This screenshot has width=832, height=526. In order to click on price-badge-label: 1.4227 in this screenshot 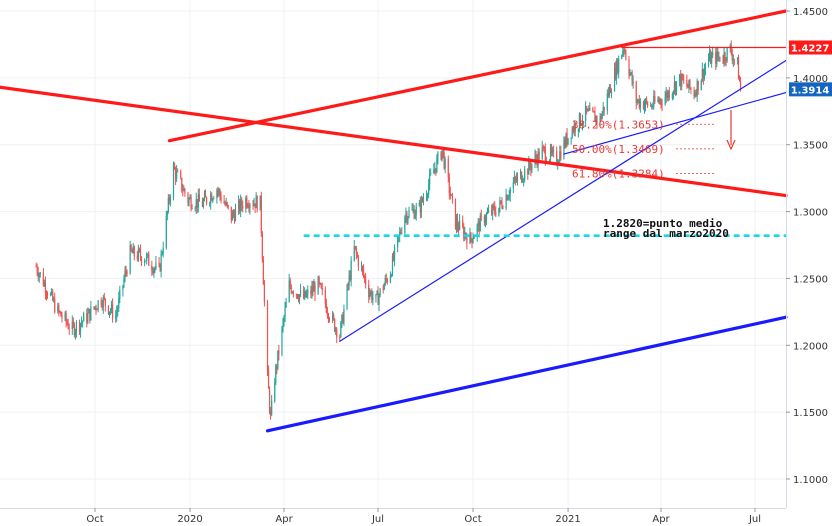, I will do `click(810, 49)`.